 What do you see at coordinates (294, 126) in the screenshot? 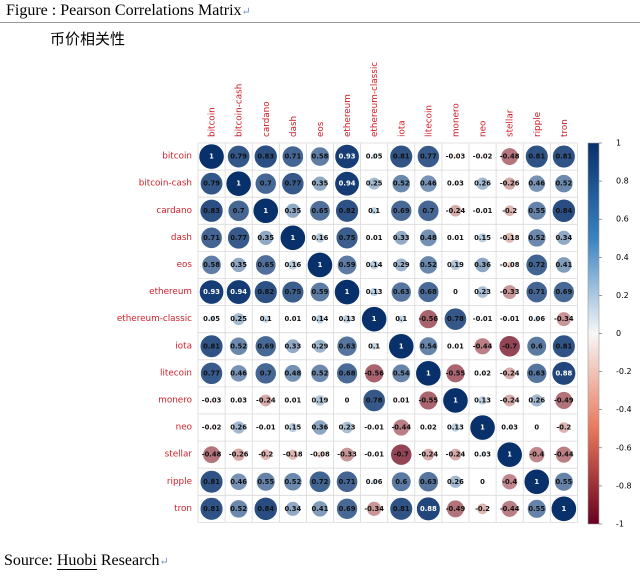
I see `column-label: dash` at bounding box center [294, 126].